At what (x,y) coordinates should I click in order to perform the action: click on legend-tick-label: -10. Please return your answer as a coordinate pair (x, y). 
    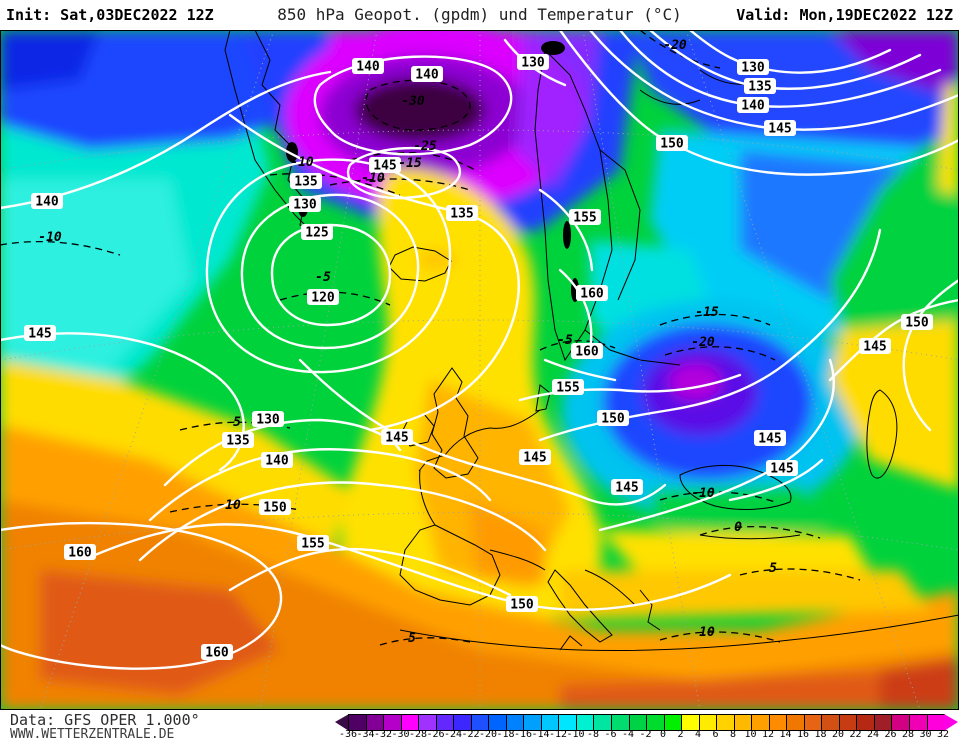
    Looking at the image, I should click on (575, 734).